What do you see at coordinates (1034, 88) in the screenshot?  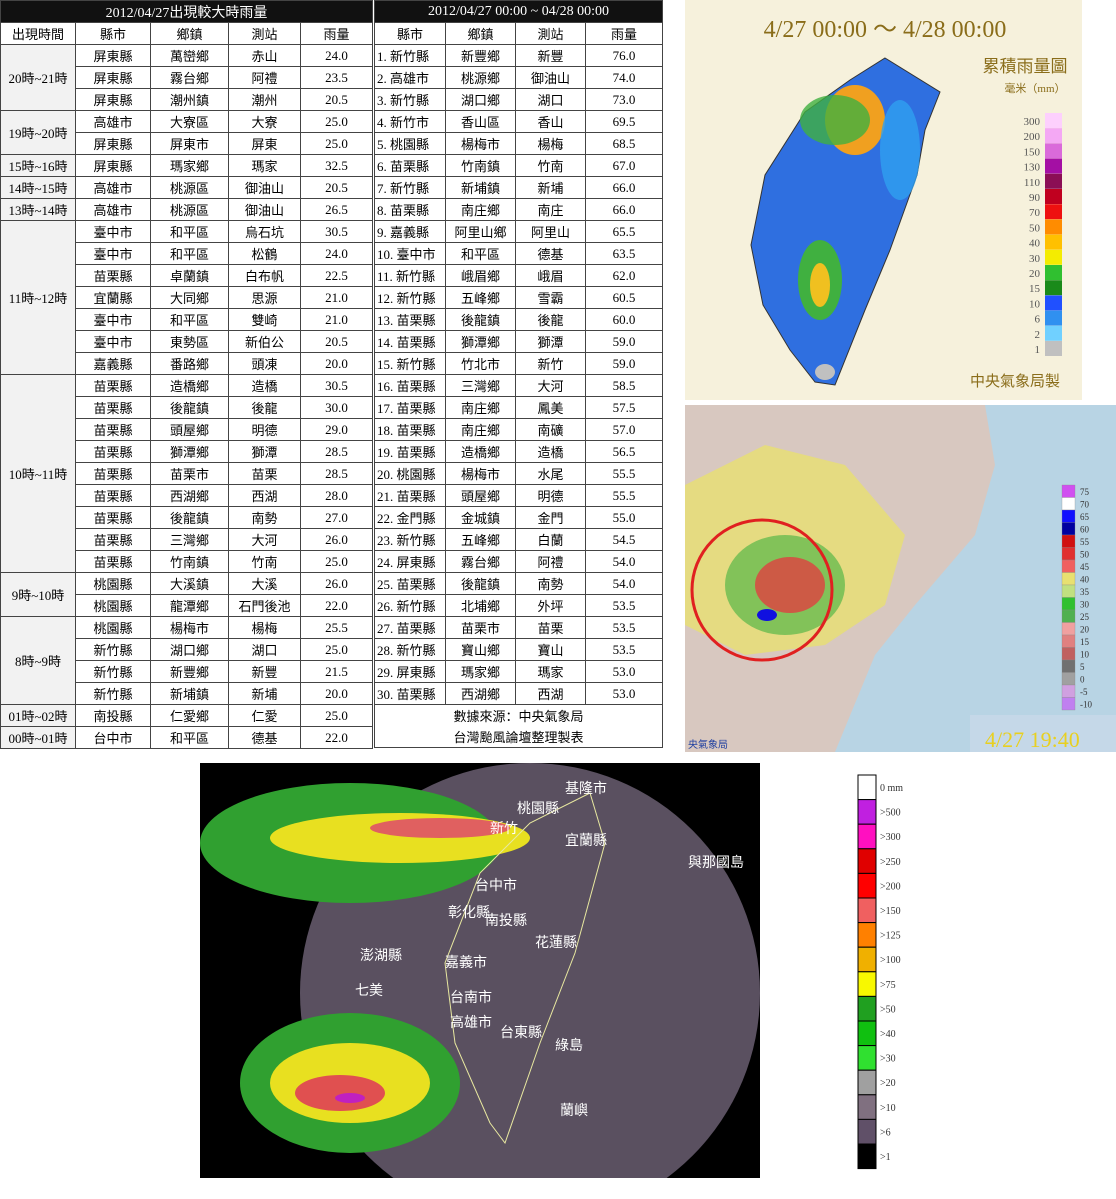 I see `legend-unit: 毫米（mm）` at bounding box center [1034, 88].